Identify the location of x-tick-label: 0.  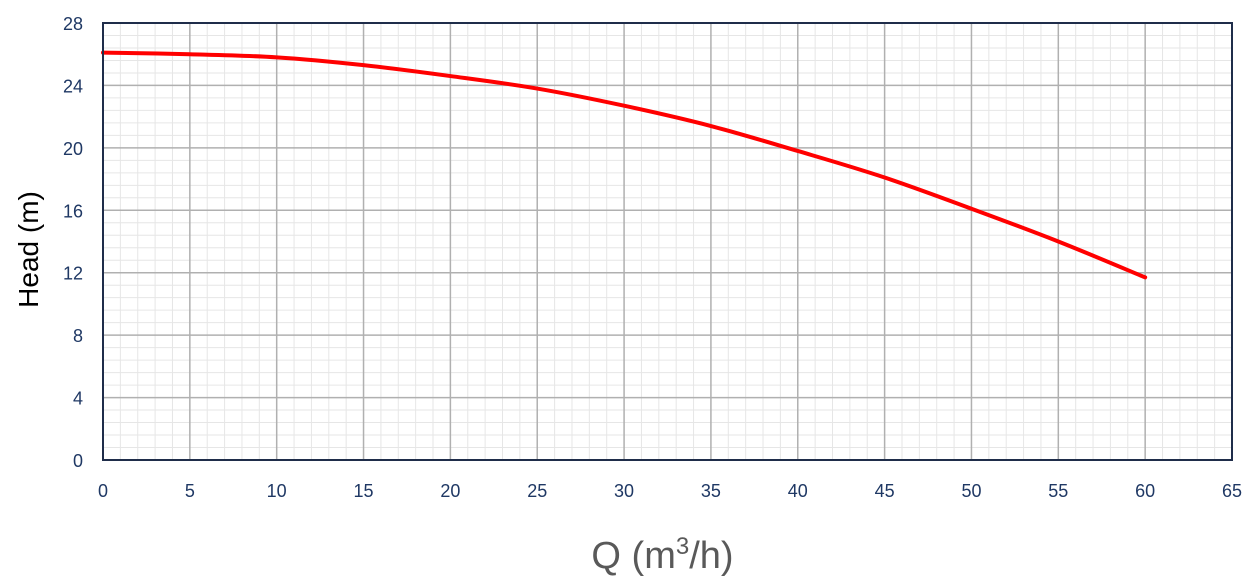
(103, 491).